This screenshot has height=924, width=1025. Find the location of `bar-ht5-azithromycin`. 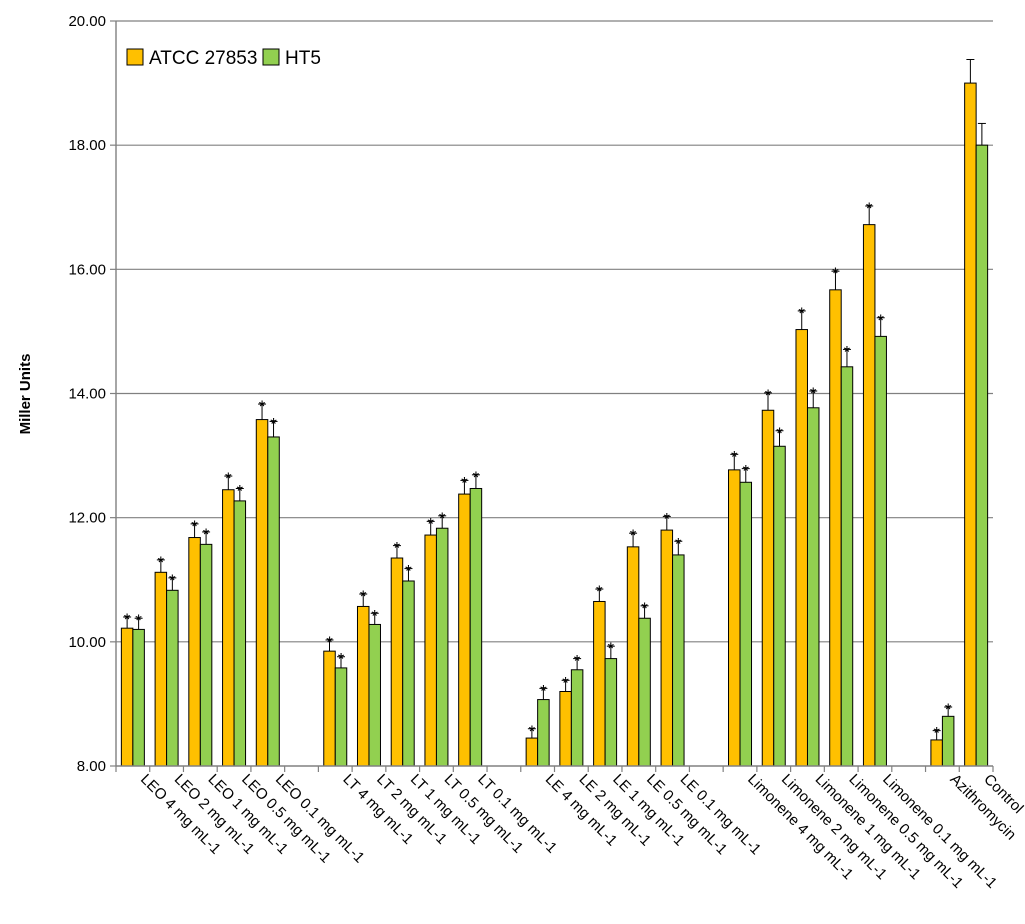

bar-ht5-azithromycin is located at coordinates (948, 741).